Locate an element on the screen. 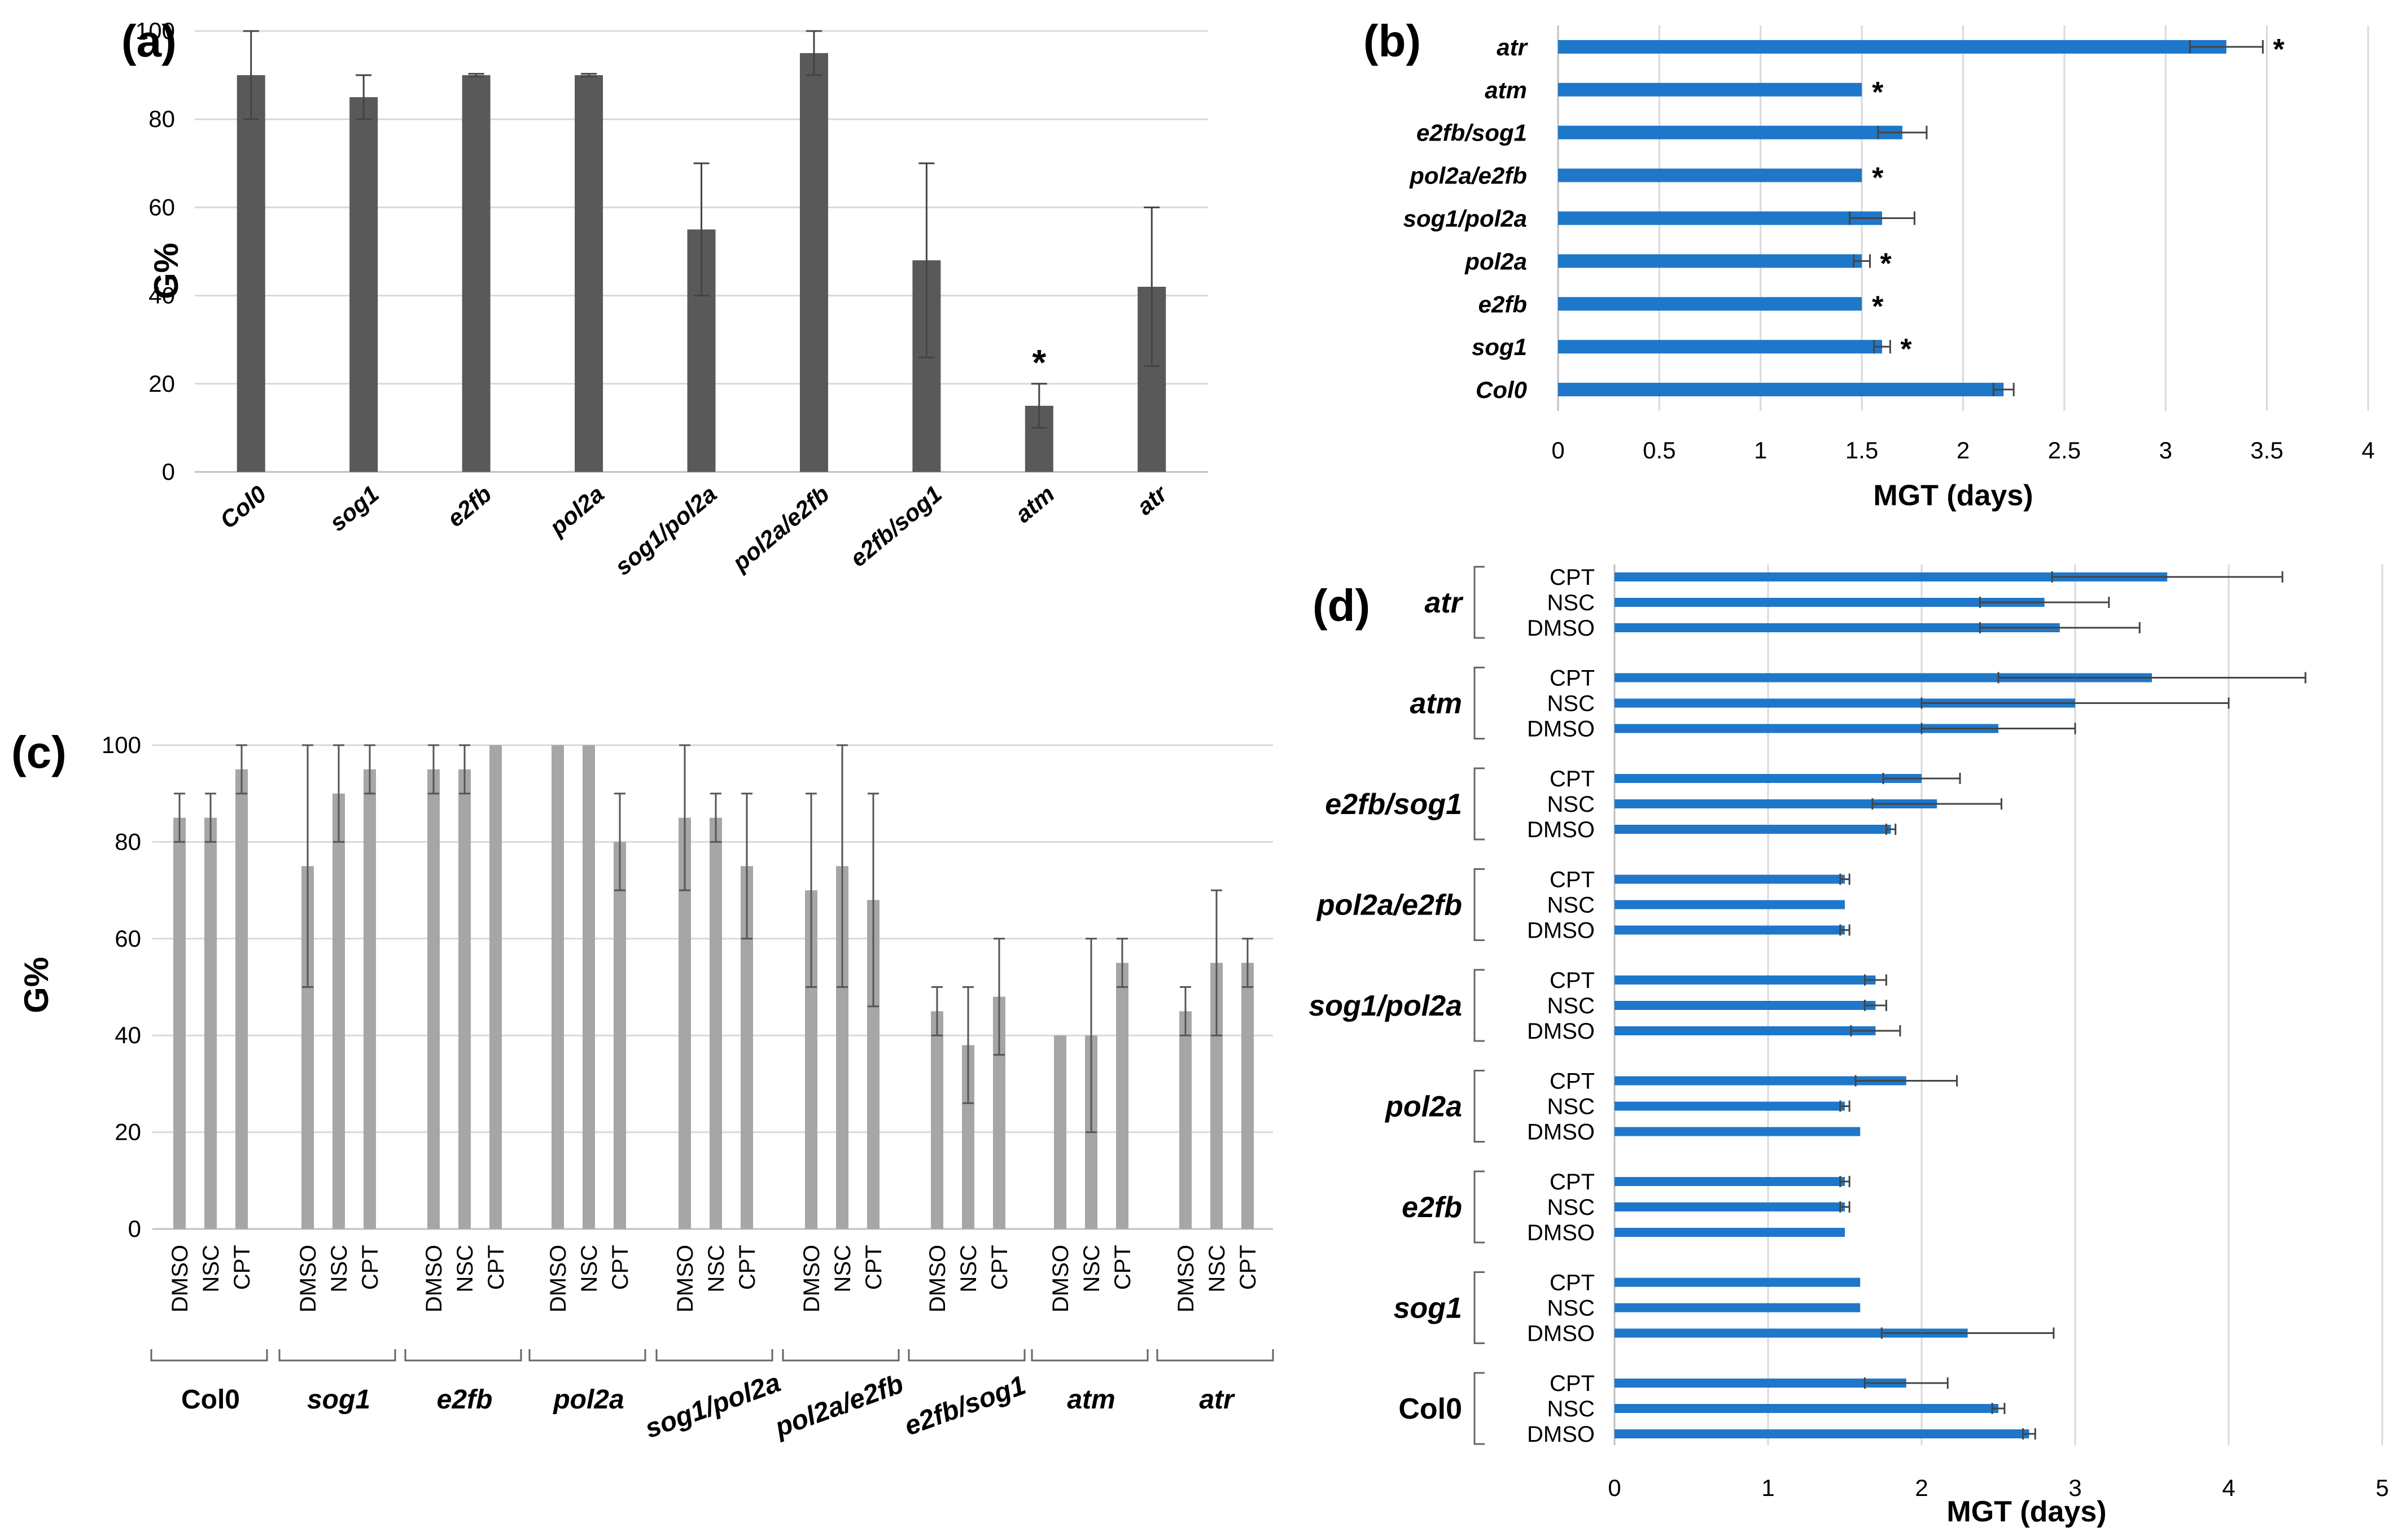 The height and width of the screenshot is (1540, 2402). panel-a-ytick-label: 80 is located at coordinates (162, 119).